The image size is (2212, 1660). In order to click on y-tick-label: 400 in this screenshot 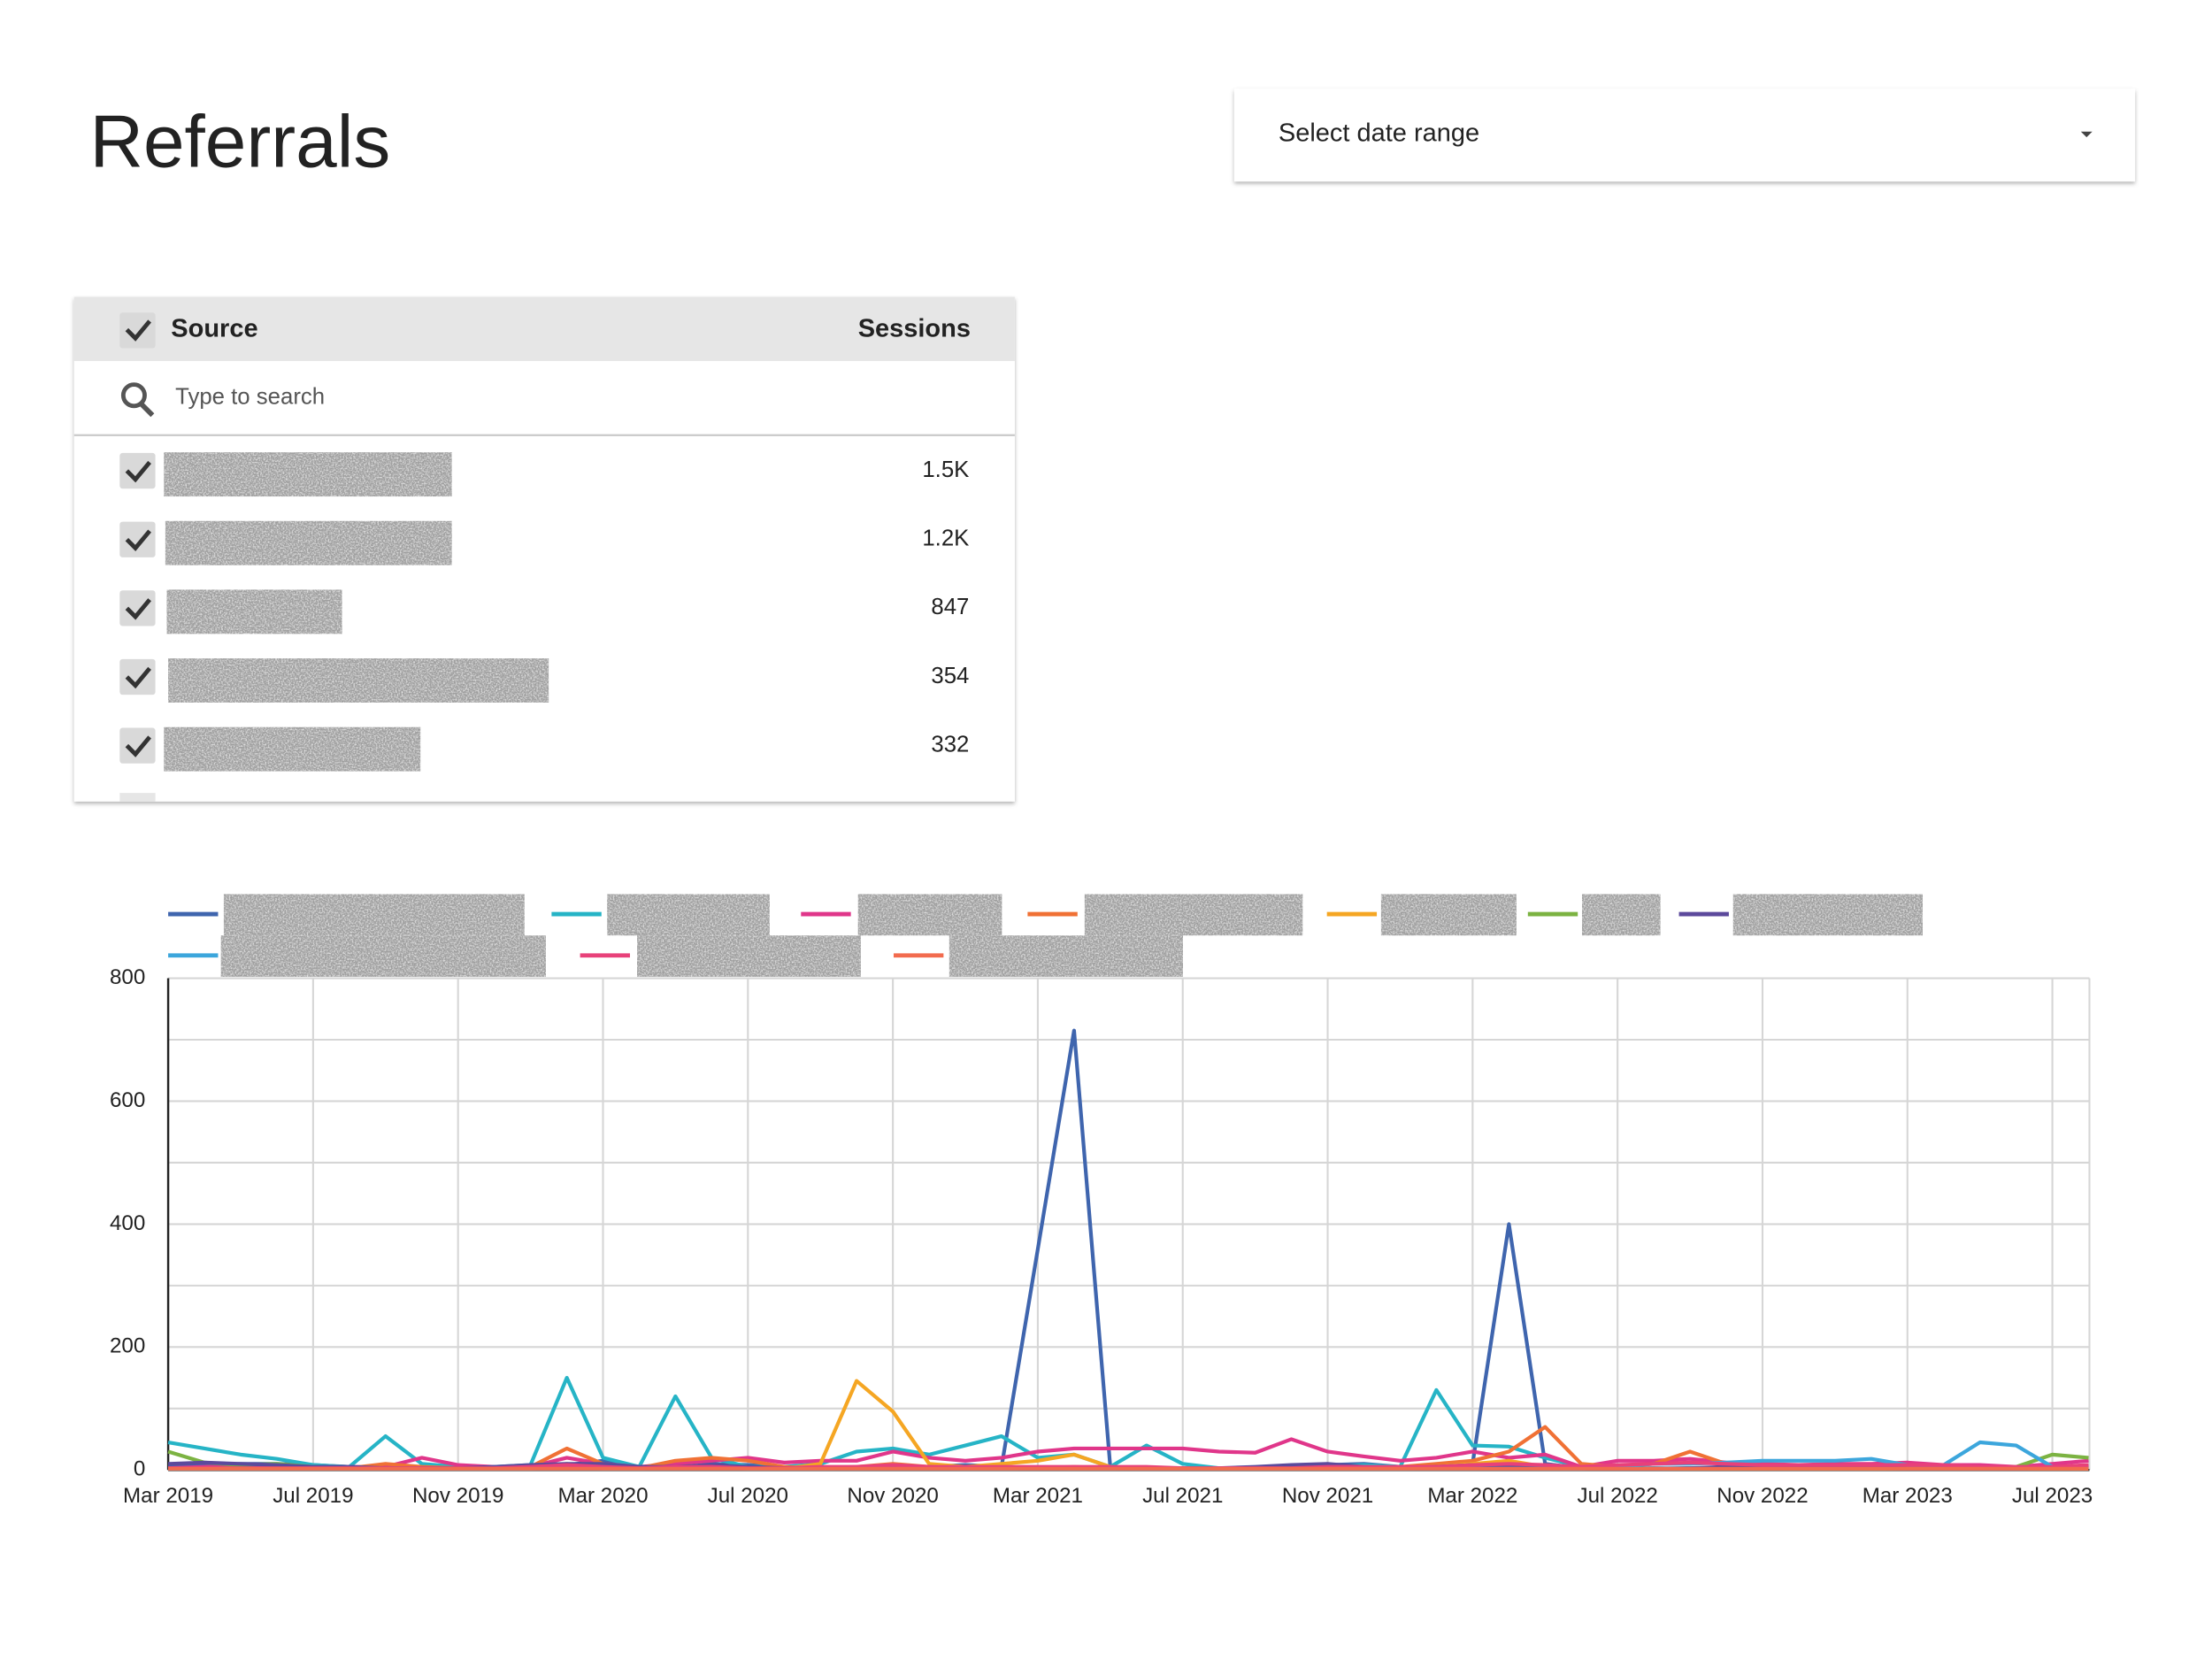, I will do `click(128, 1223)`.